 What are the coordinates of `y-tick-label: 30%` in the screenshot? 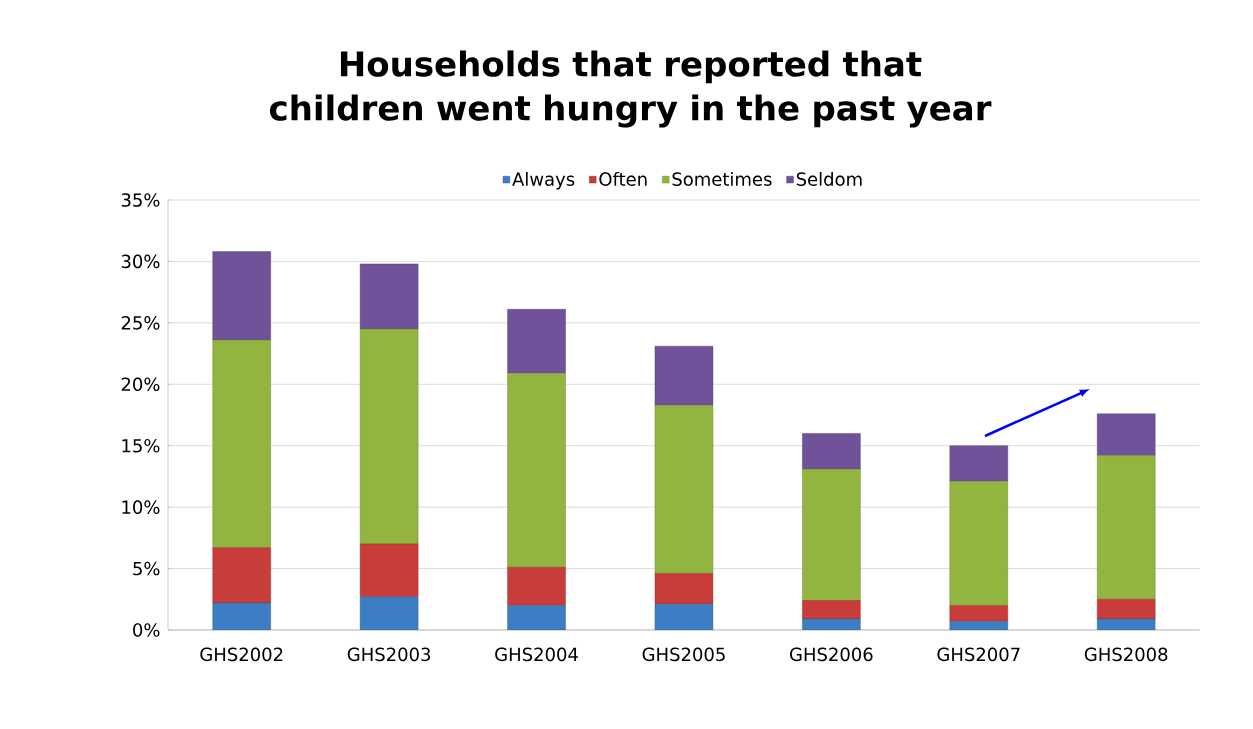 It's located at (140, 261).